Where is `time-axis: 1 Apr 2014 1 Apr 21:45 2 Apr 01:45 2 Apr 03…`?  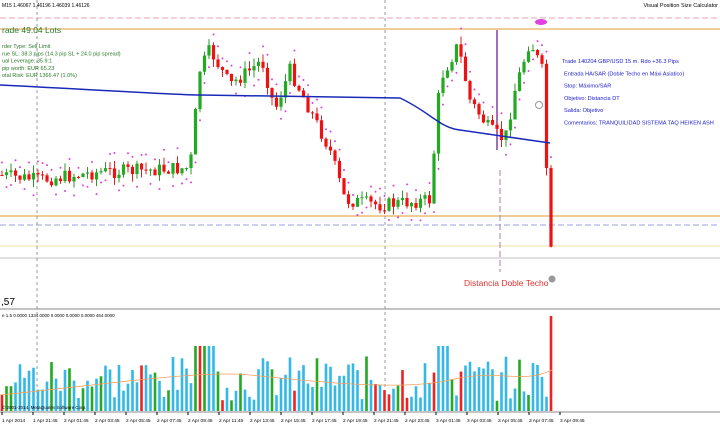 time-axis: 1 Apr 2014 1 Apr 21:45 2 Apr 01:45 2 Apr 03… is located at coordinates (293, 418).